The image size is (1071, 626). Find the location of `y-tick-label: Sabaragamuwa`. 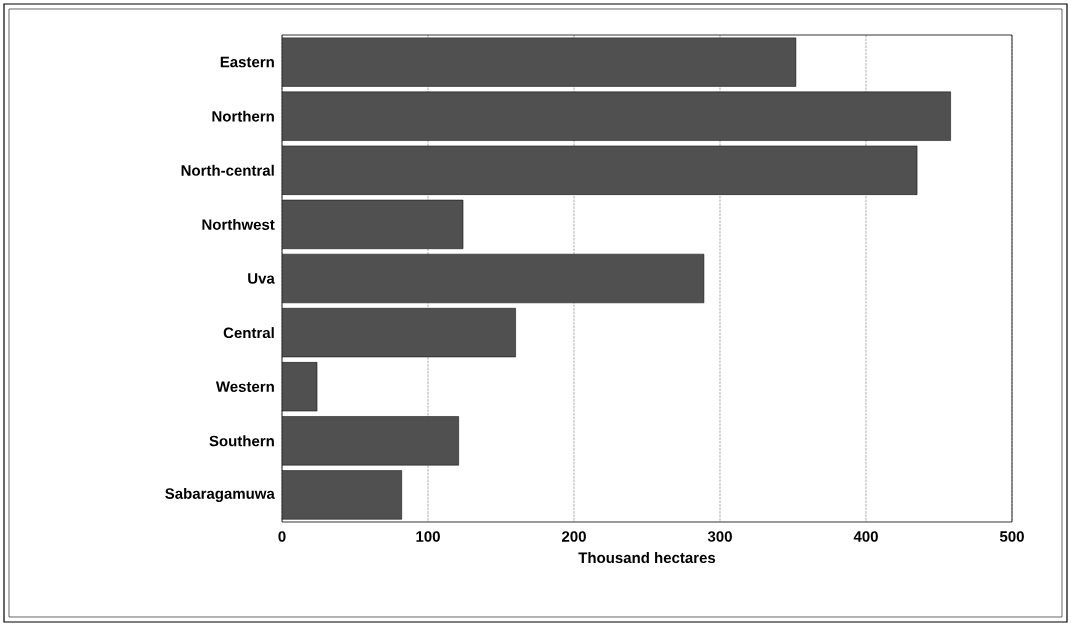

y-tick-label: Sabaragamuwa is located at coordinates (220, 494).